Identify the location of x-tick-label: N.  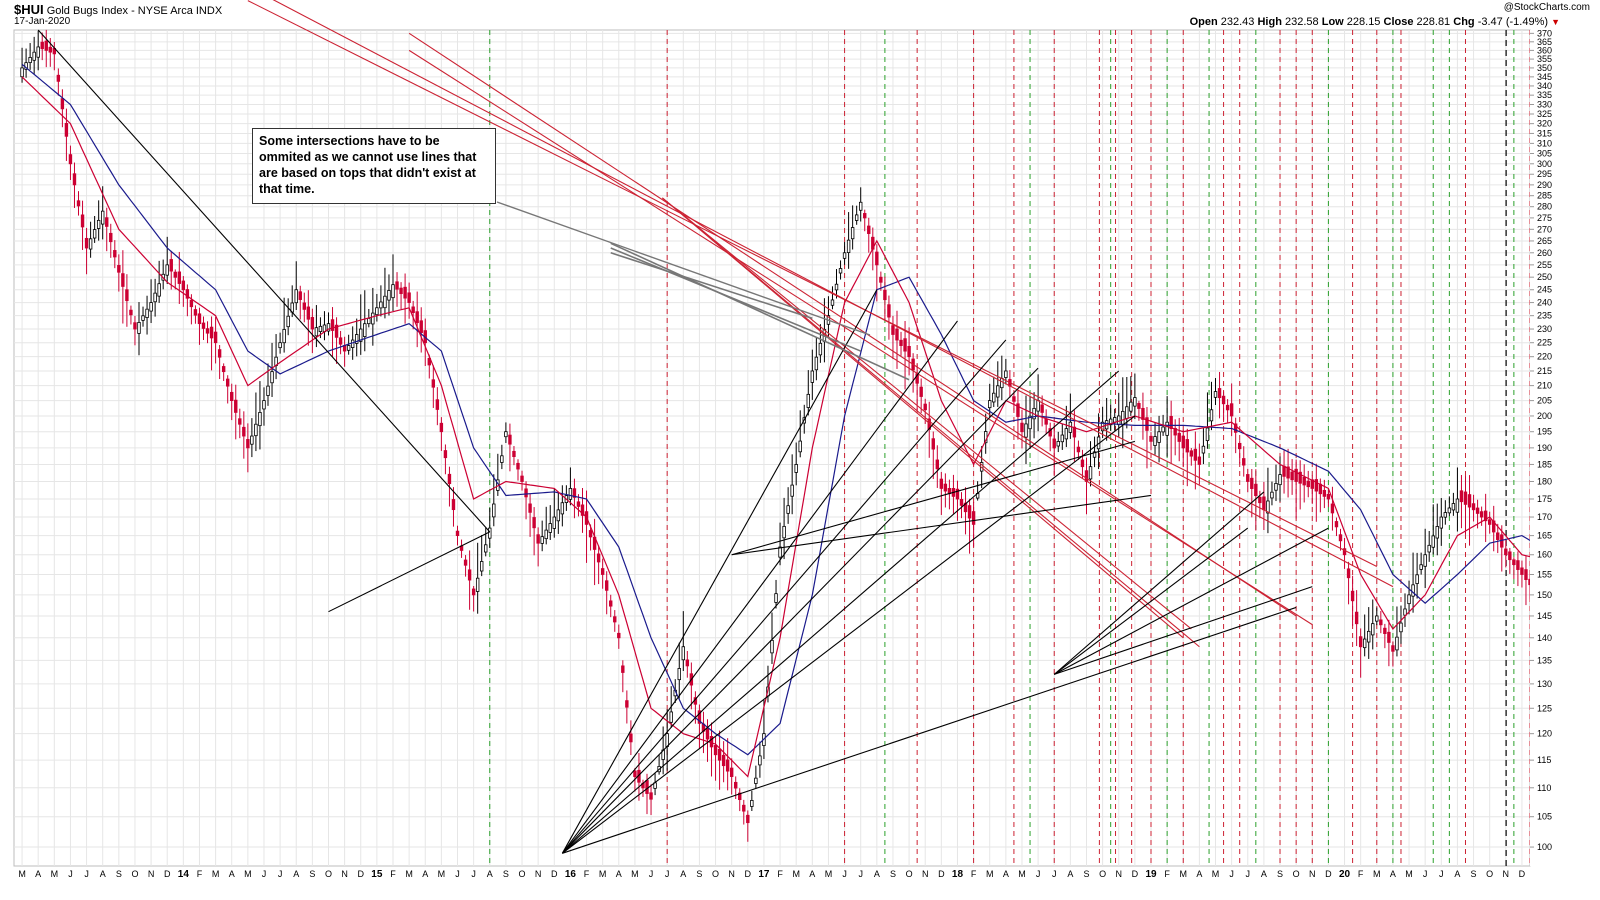
(1118, 874).